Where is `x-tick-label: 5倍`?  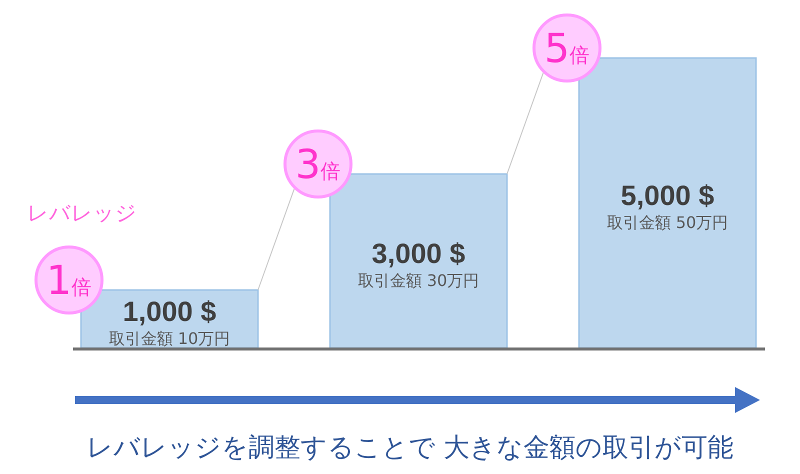 x-tick-label: 5倍 is located at coordinates (567, 49).